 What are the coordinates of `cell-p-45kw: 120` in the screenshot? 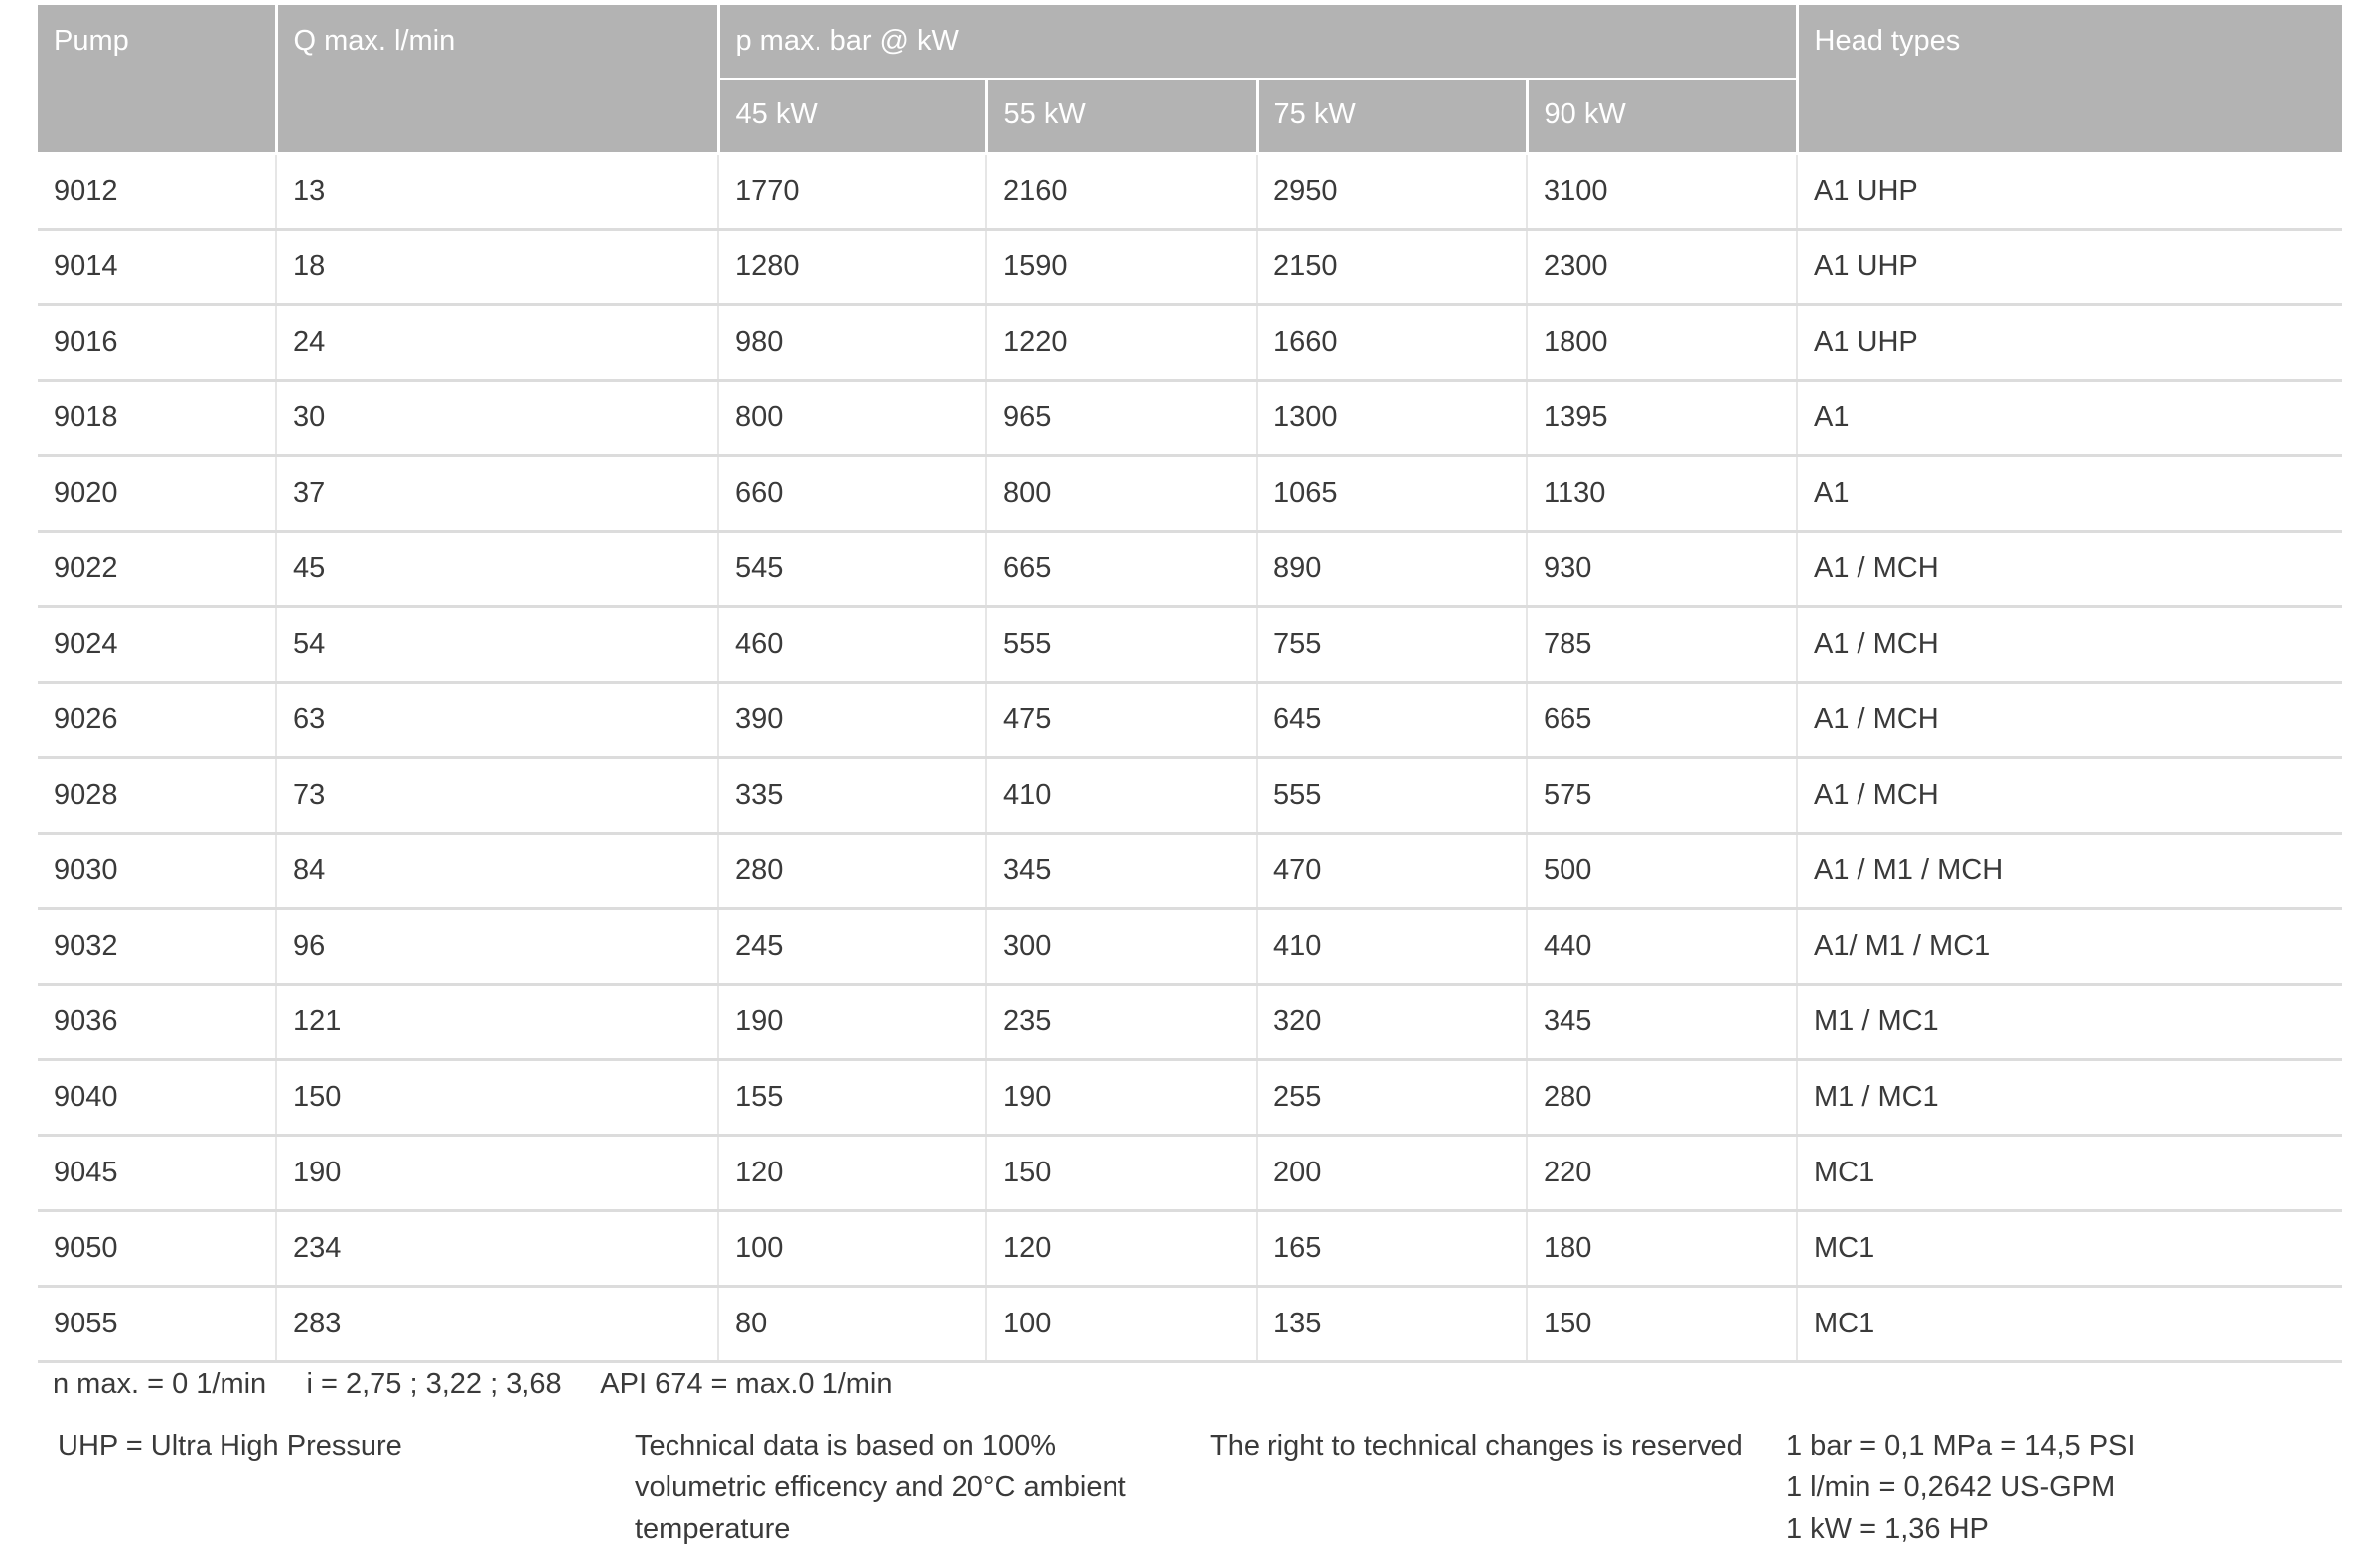 It's located at (851, 1173).